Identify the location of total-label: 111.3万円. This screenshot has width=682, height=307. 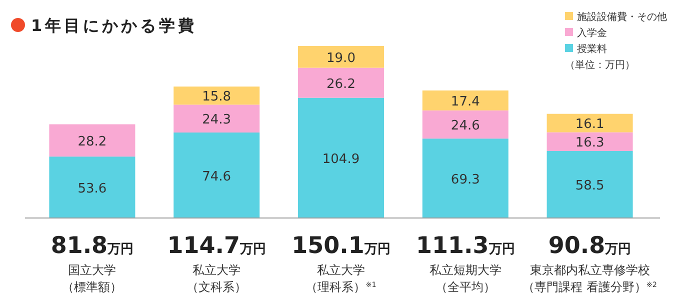
(465, 246).